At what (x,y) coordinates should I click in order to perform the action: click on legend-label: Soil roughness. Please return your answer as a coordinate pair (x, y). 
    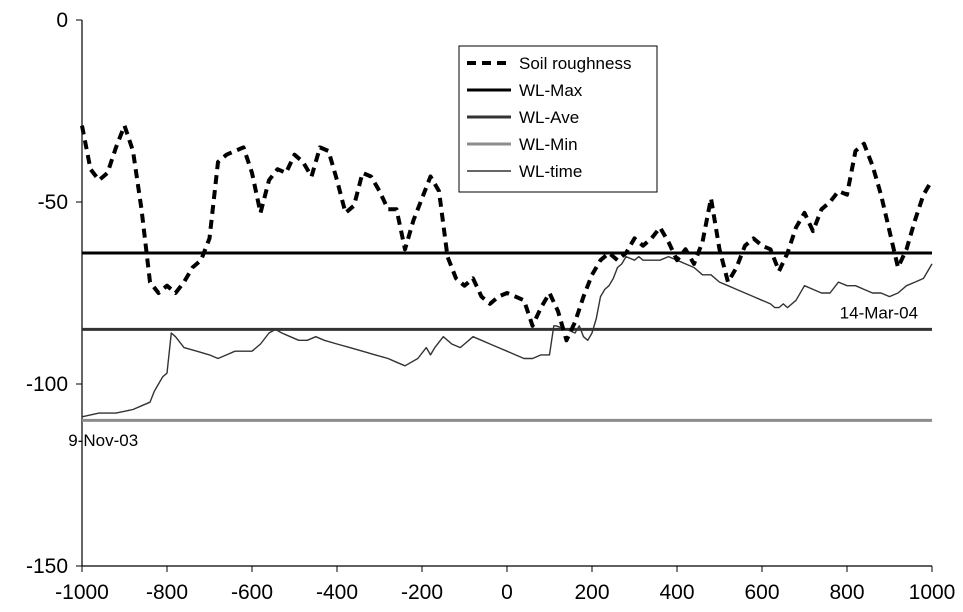
    Looking at the image, I should click on (575, 63).